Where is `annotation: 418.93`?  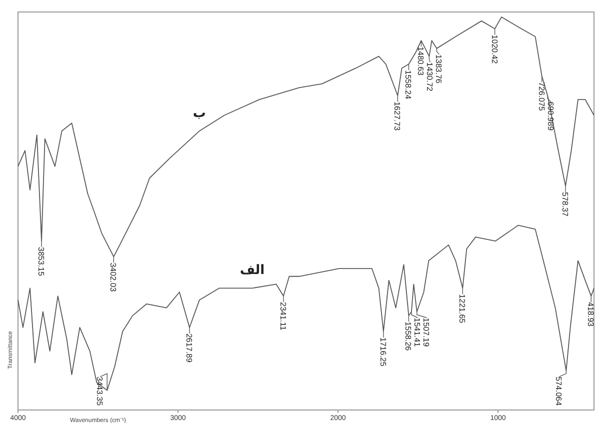 annotation: 418.93 is located at coordinates (591, 315).